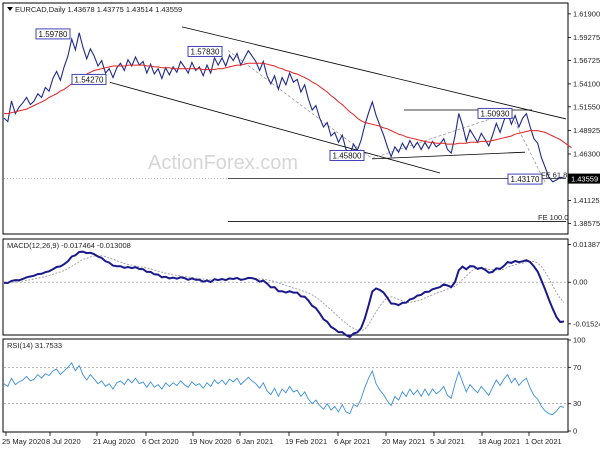 This screenshot has height=450, width=600. I want to click on watermark: ActionForex.com, so click(223, 163).